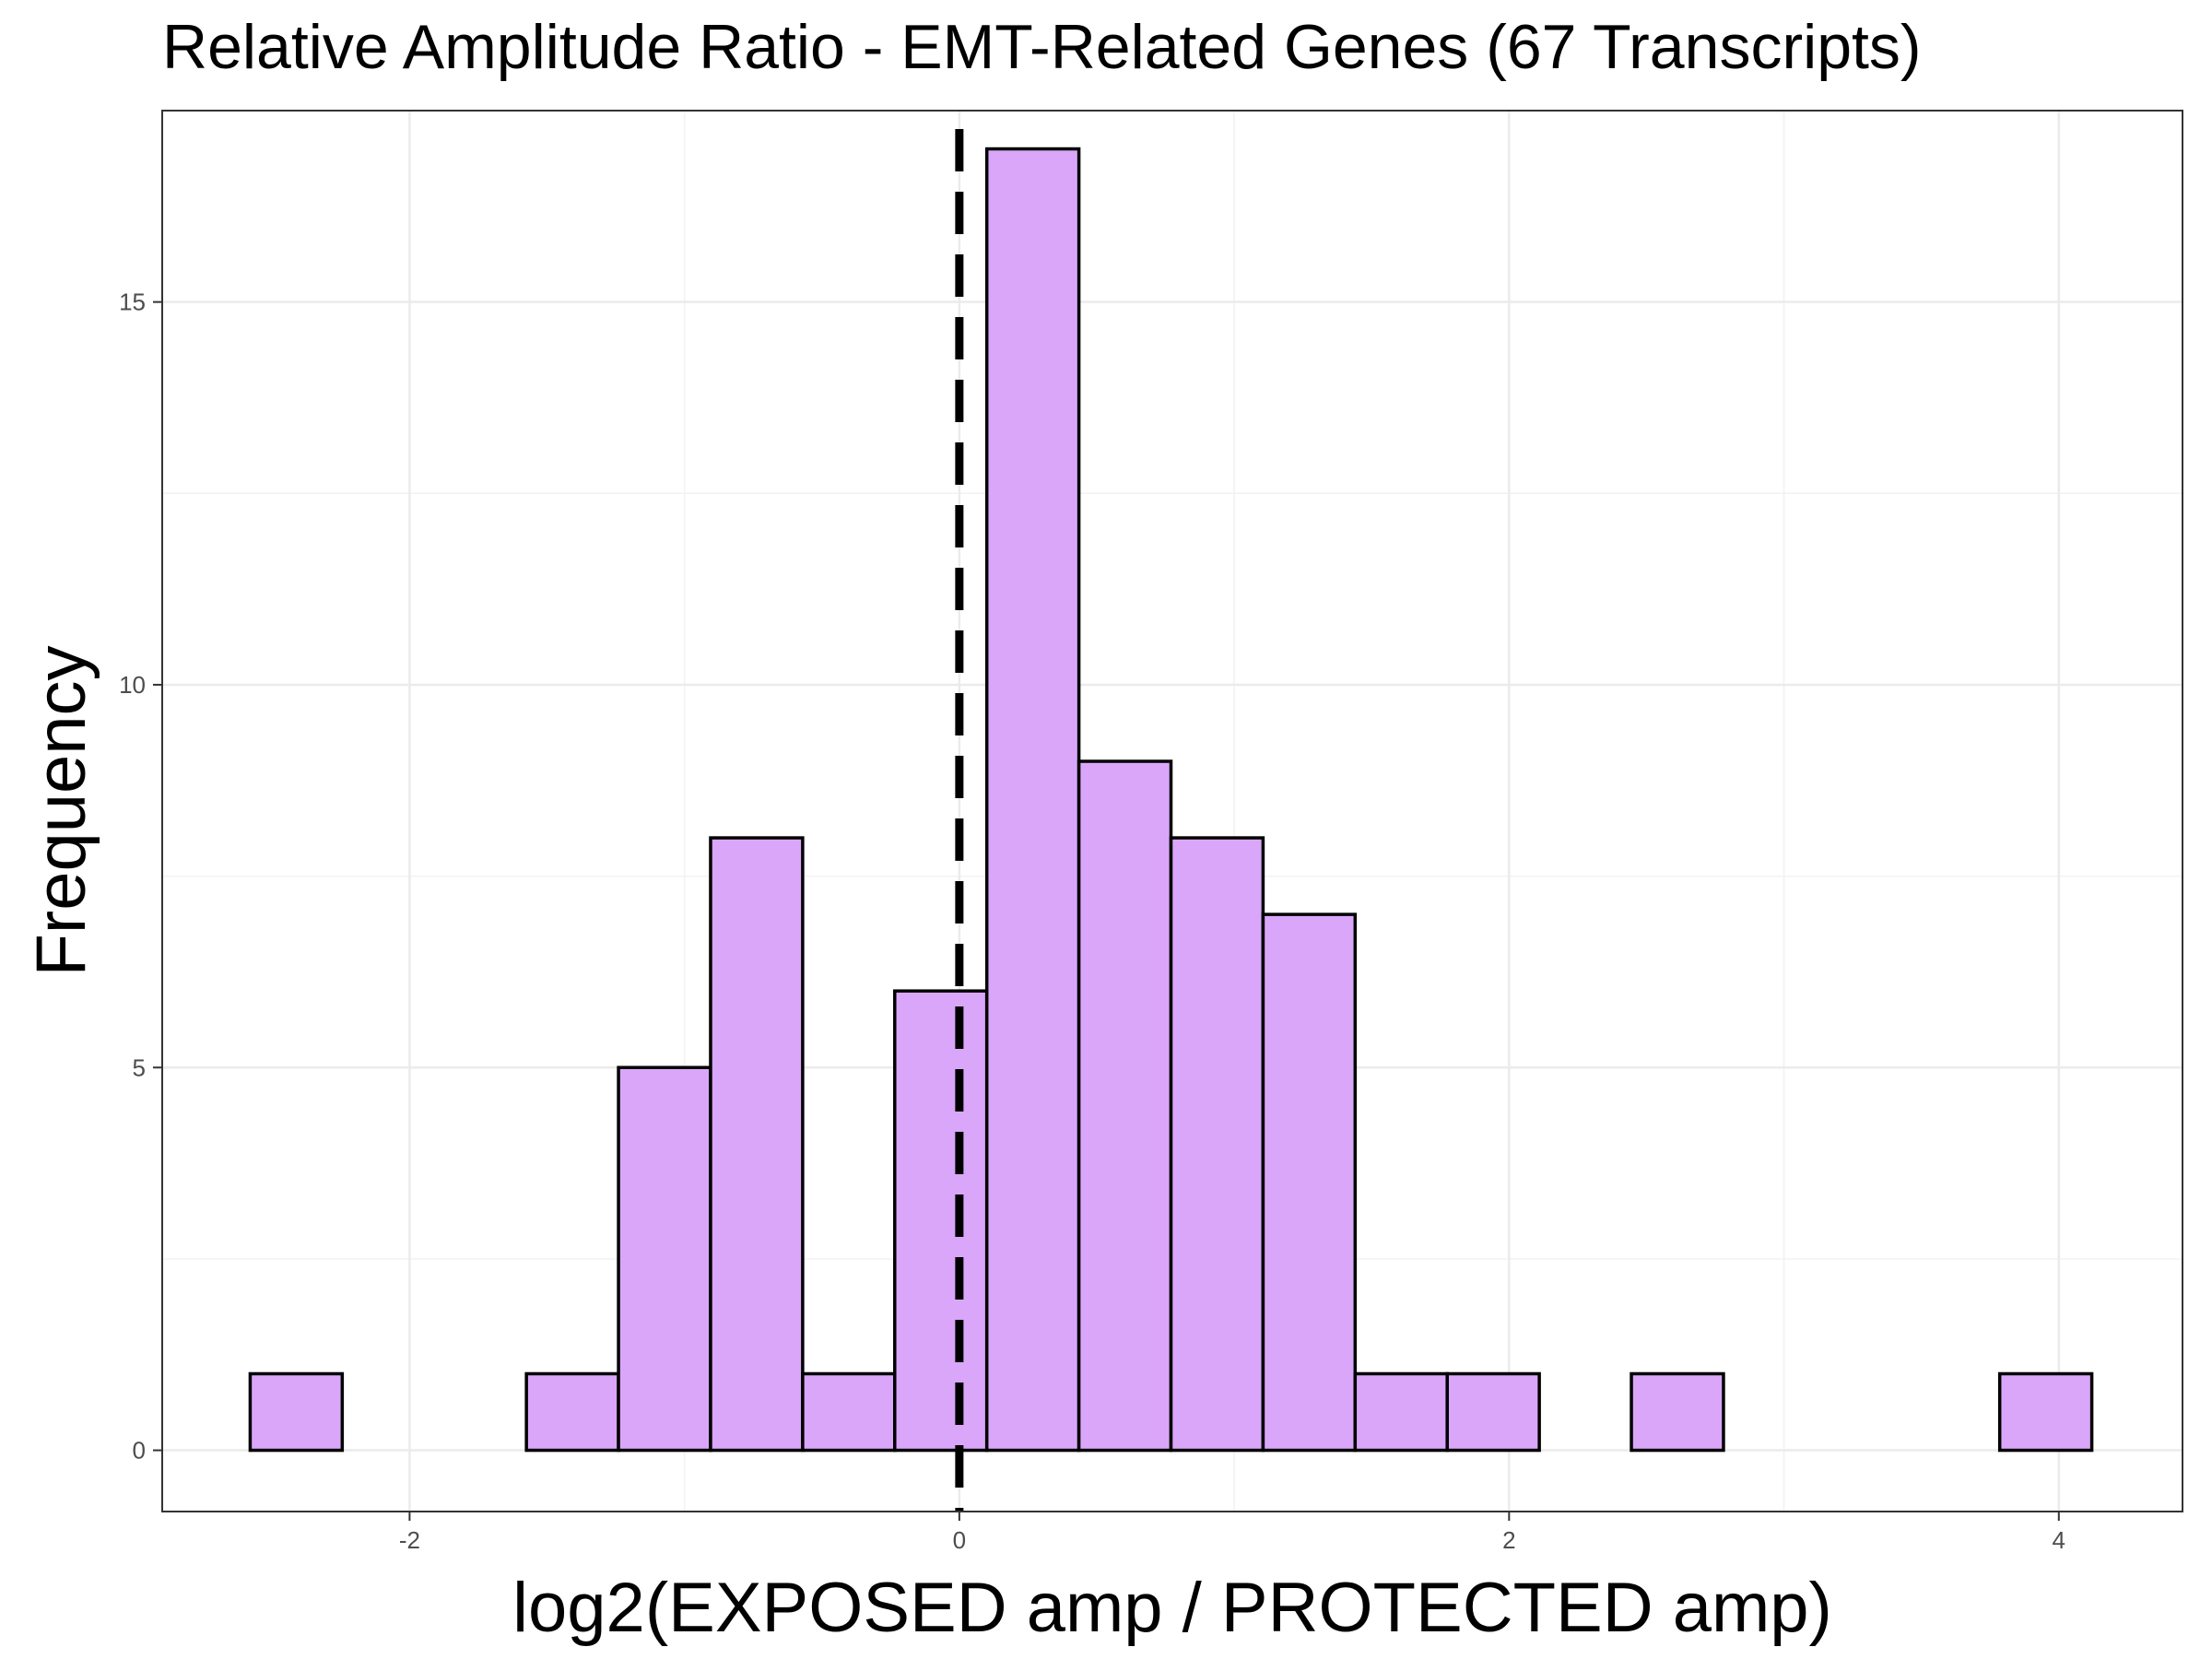  What do you see at coordinates (132, 302) in the screenshot?
I see `y-tick-label: 15` at bounding box center [132, 302].